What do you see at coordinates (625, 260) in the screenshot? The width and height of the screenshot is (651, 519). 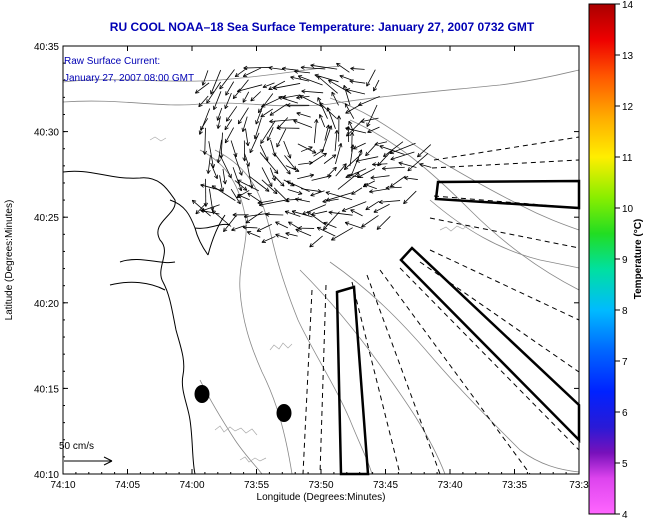 I see `colorbar-tick-label: 9` at bounding box center [625, 260].